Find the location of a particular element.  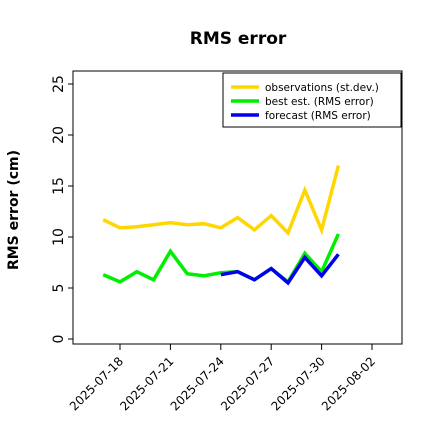

x-tick-label: 2025-08-02 is located at coordinates (348, 383).